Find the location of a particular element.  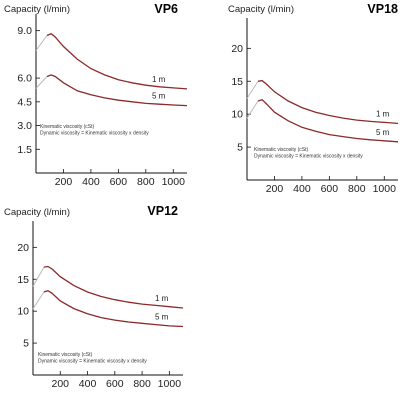

y-tick-label: 3.0 is located at coordinates (24, 126).